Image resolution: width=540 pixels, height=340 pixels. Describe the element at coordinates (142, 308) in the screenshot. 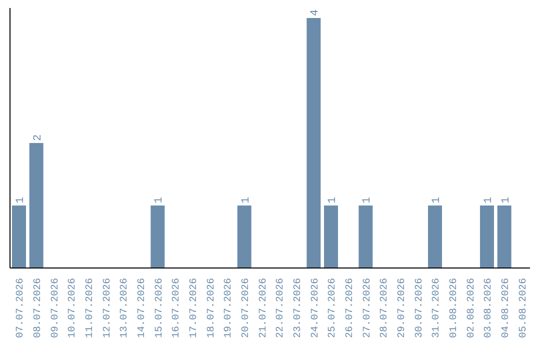

I see `x-tick-label: 14.07.2026` at that location.